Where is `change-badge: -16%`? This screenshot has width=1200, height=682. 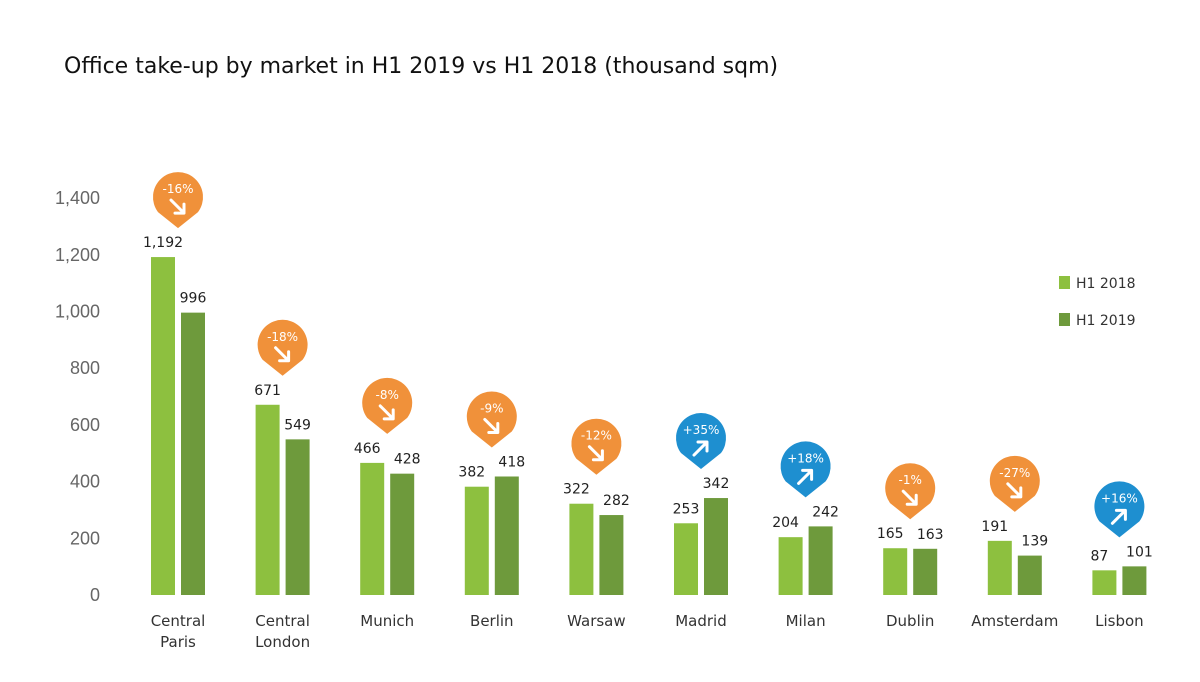 change-badge: -16% is located at coordinates (177, 200).